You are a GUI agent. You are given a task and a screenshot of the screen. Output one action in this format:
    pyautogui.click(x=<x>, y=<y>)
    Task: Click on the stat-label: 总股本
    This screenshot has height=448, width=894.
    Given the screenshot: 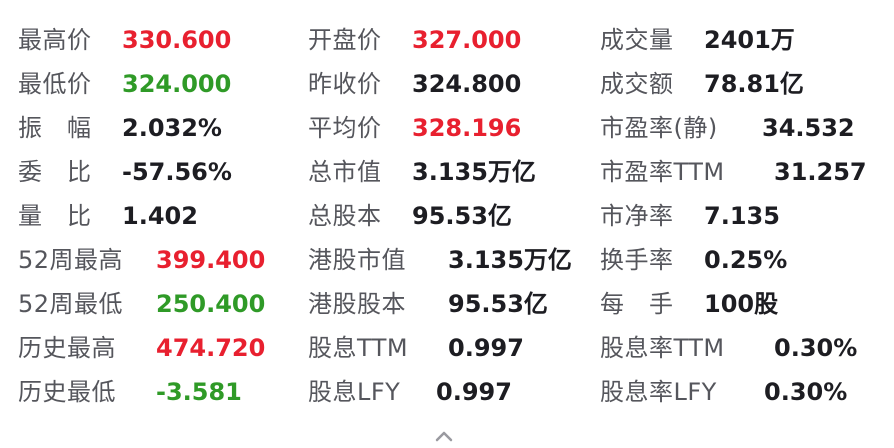 What is the action you would take?
    pyautogui.click(x=345, y=216)
    